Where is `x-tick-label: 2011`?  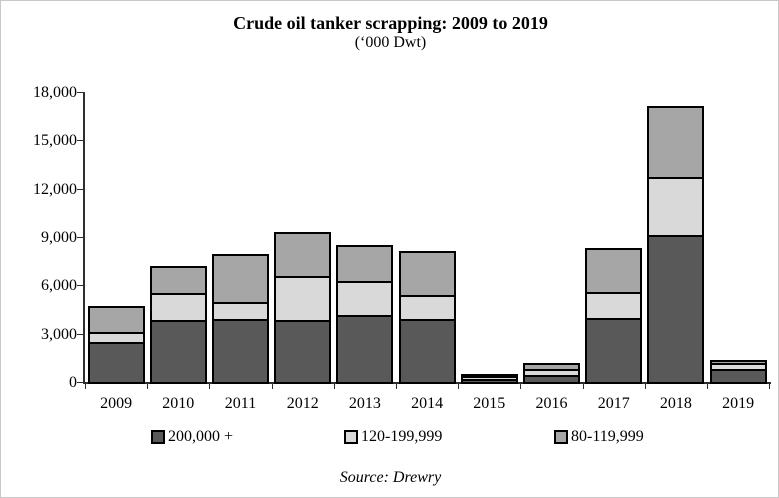 x-tick-label: 2011 is located at coordinates (240, 403).